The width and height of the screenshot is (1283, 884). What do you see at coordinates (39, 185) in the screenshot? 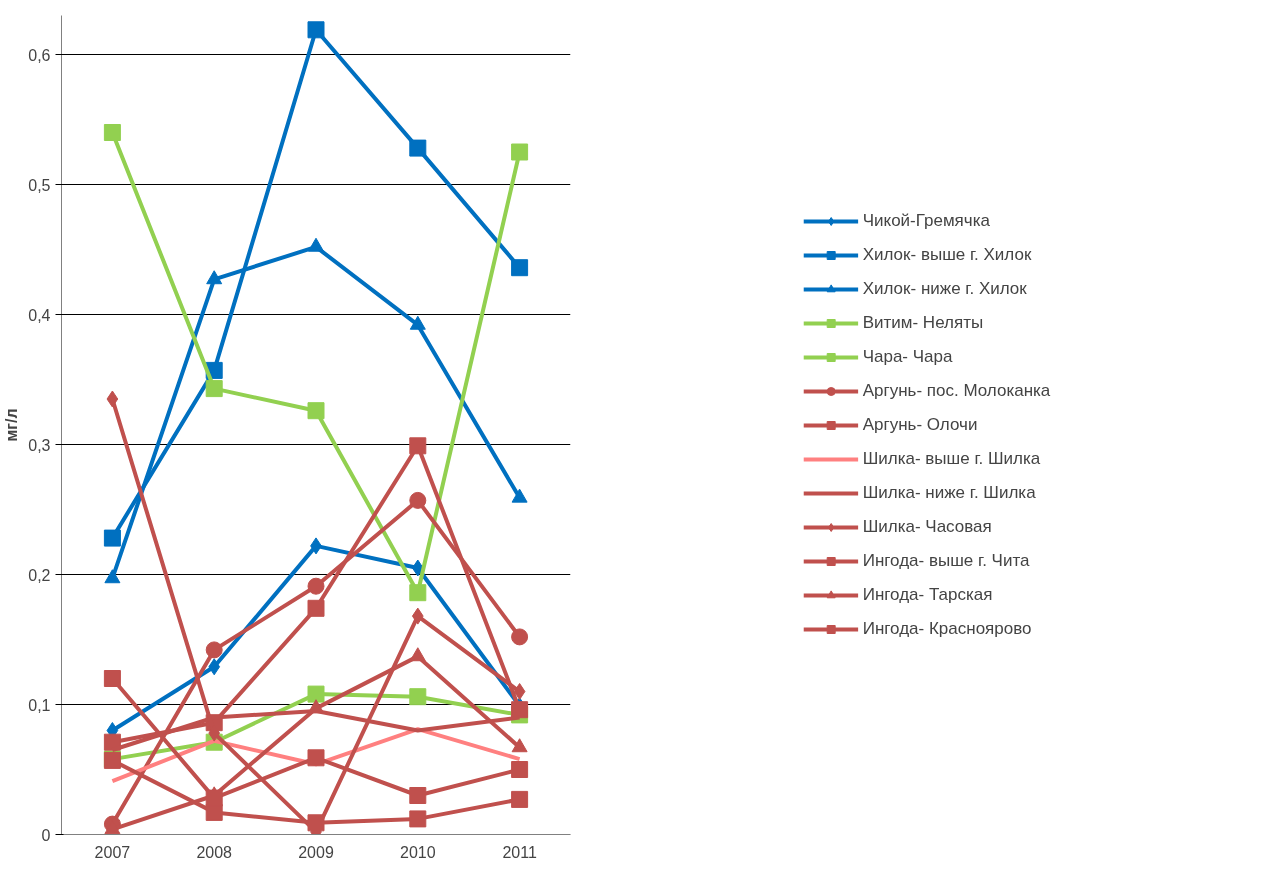
I see `y-tick-label: 0,5` at bounding box center [39, 185].